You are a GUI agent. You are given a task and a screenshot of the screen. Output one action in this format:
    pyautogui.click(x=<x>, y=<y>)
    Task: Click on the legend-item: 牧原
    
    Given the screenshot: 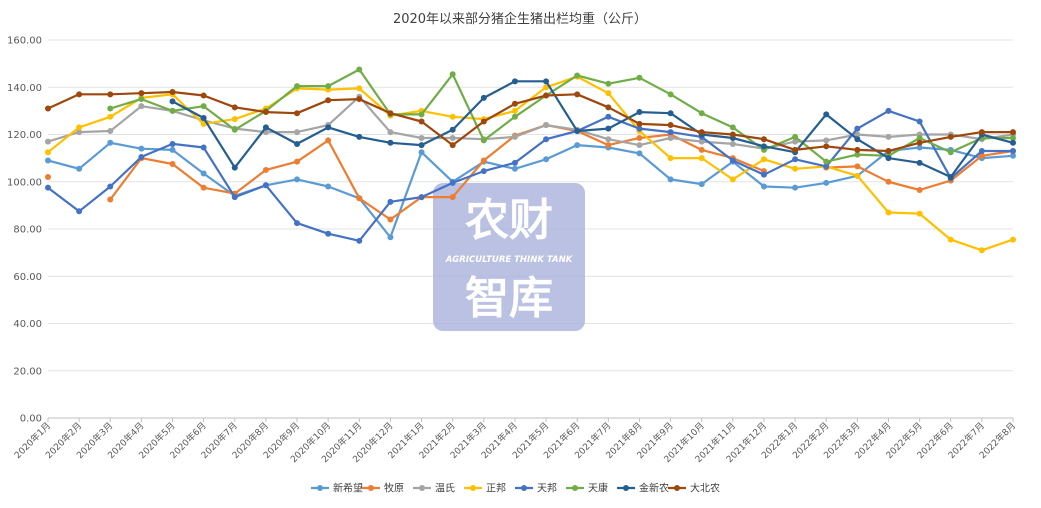 What is the action you would take?
    pyautogui.click(x=383, y=488)
    